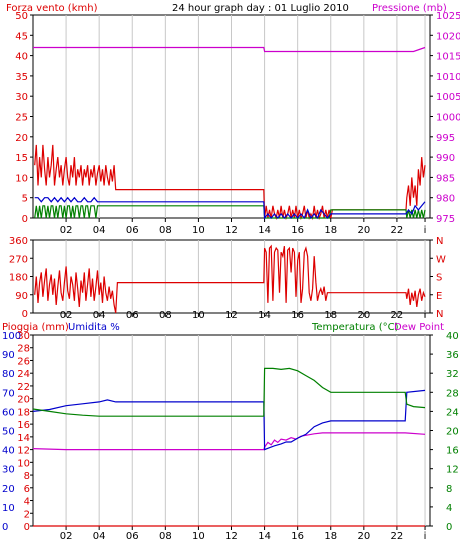 The image size is (460, 555). Describe the element at coordinates (18, 259) in the screenshot. I see `wind-direction-axis-tick-label: 270` at that location.